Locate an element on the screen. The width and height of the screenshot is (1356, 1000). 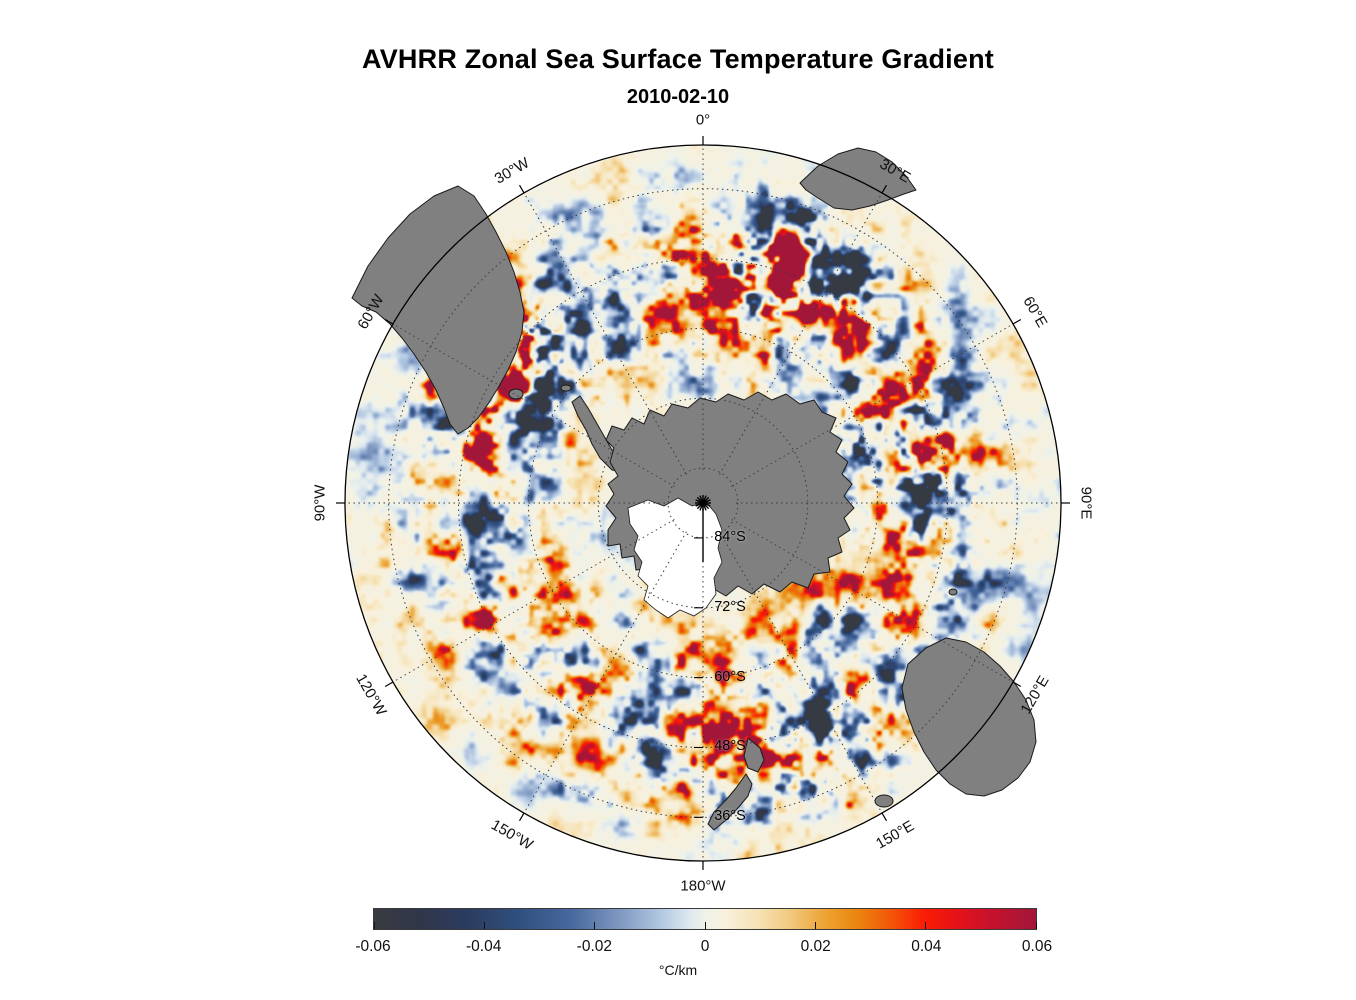
parallel-label: 84°S is located at coordinates (730, 536).